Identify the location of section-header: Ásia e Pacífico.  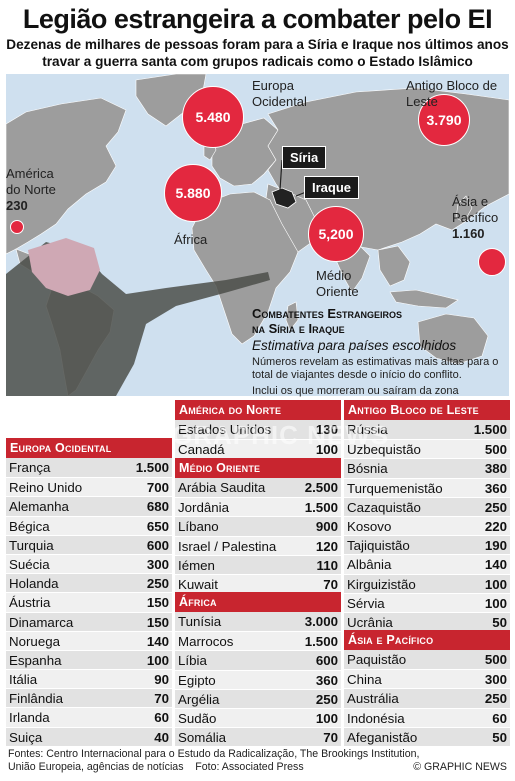
(427, 640).